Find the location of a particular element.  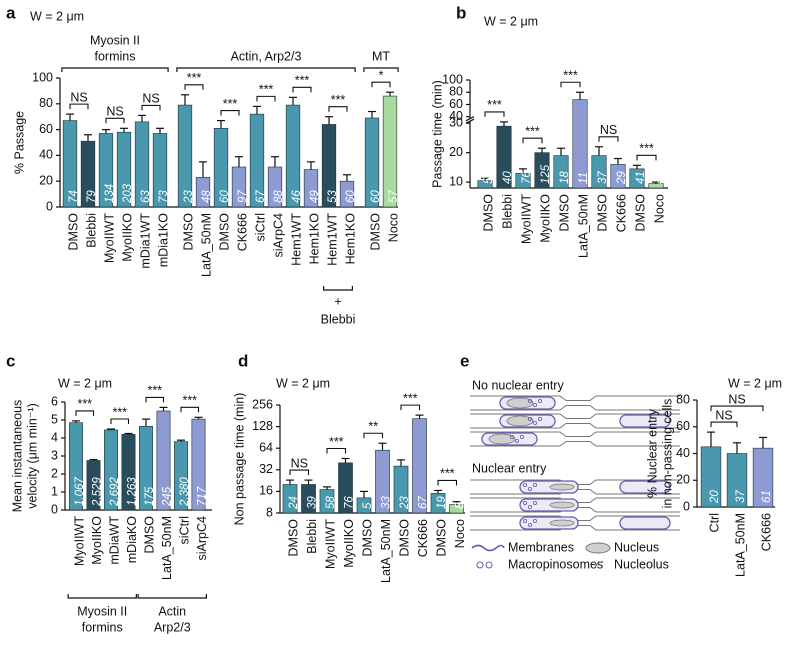

n-label: 11 is located at coordinates (584, 178).